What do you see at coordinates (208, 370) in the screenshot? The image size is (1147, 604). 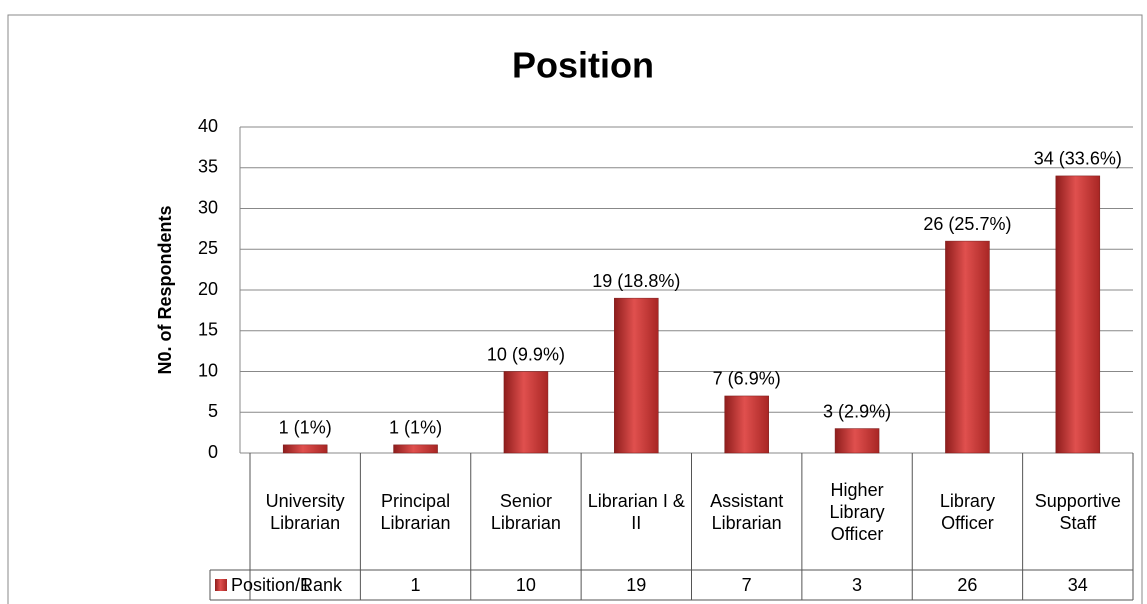 I see `y-tick-label: 10` at bounding box center [208, 370].